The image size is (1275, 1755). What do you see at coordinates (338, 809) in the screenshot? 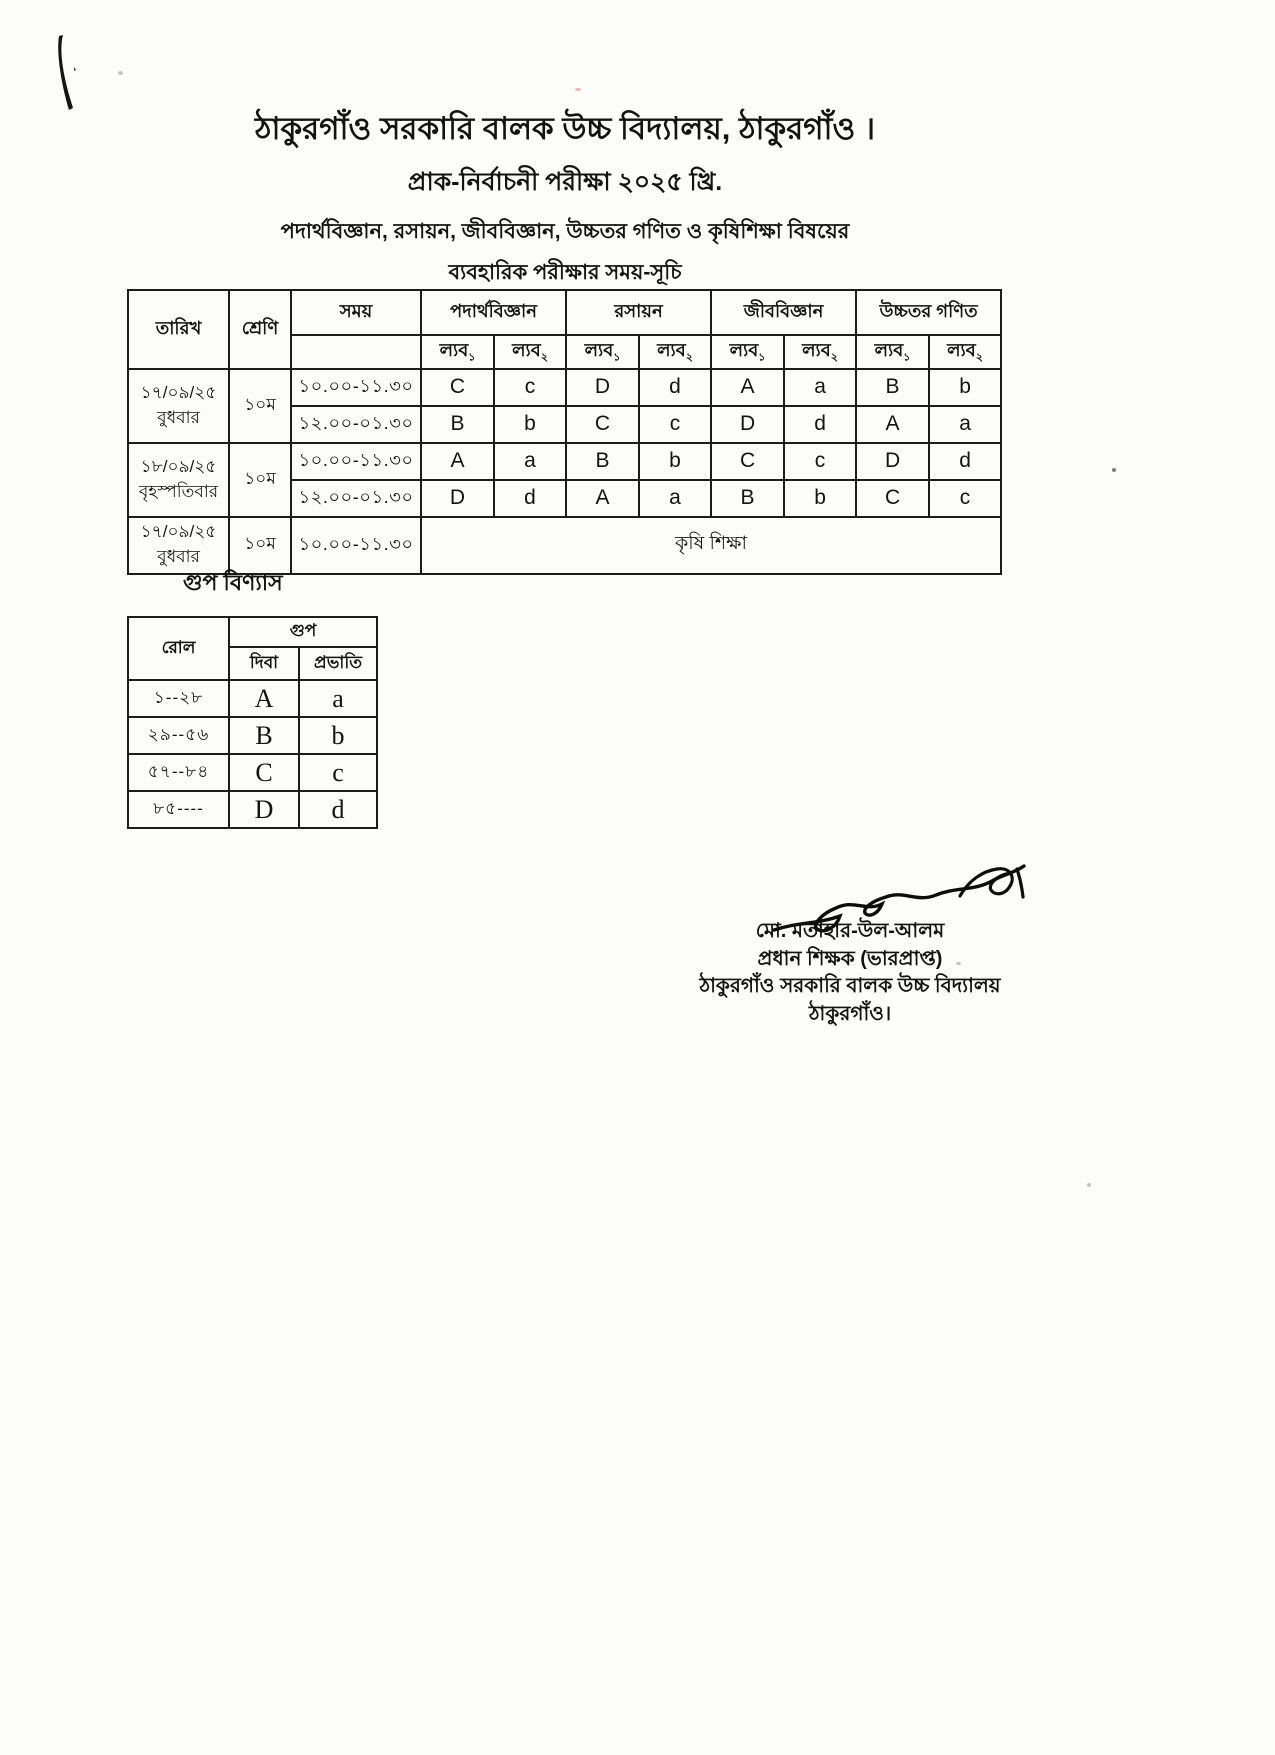
I see `morning-group-cell: d` at bounding box center [338, 809].